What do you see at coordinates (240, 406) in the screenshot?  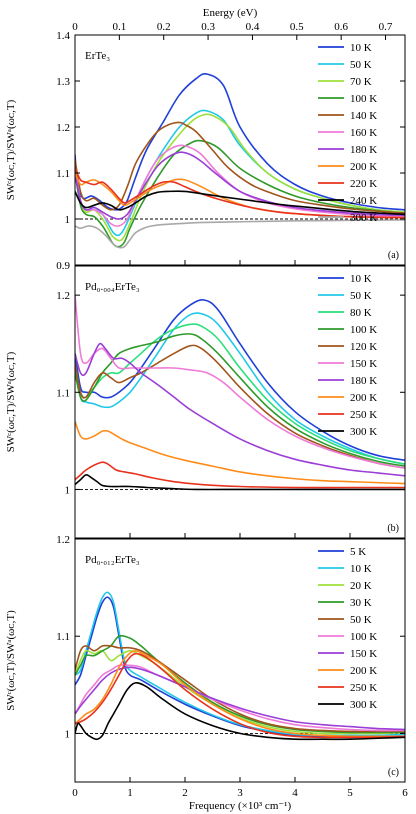 I see `series-line-120k` at bounding box center [240, 406].